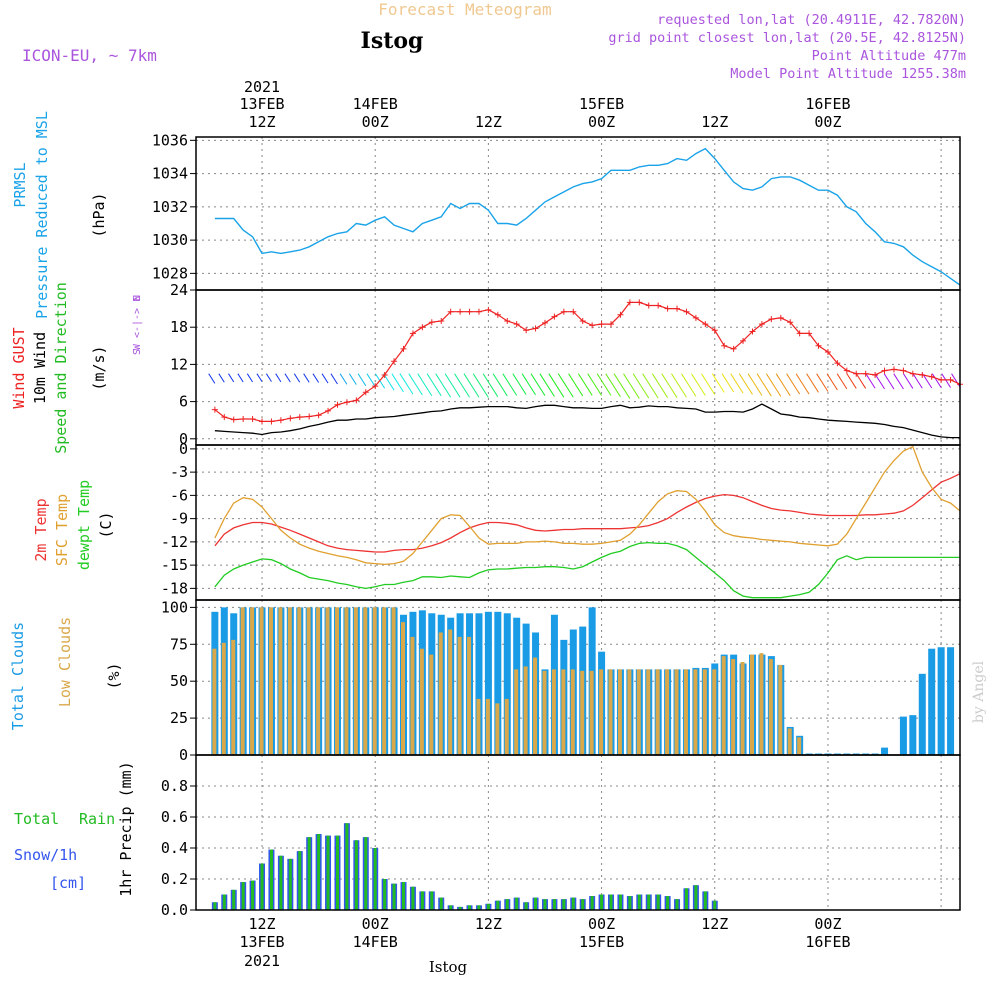  Describe the element at coordinates (183, 402) in the screenshot. I see `y-tick-label: 6` at that location.